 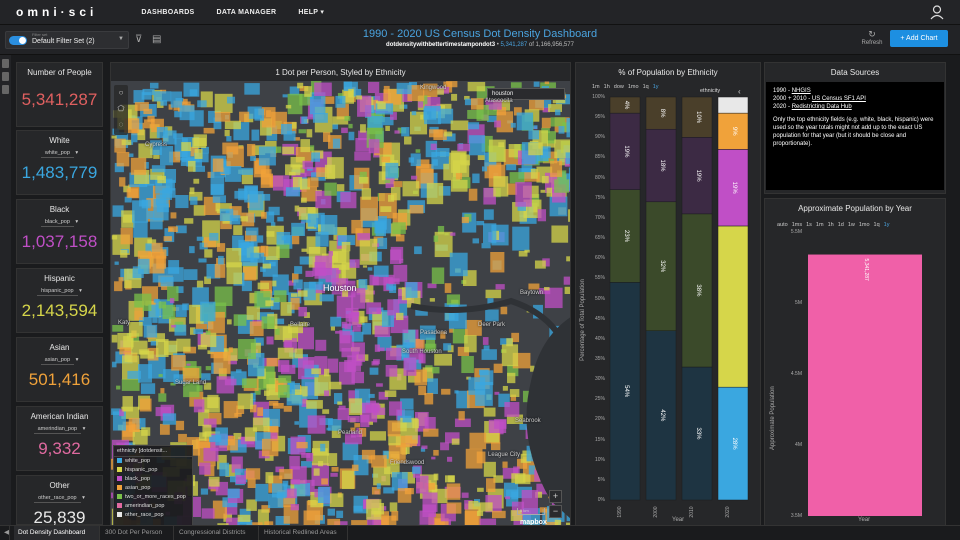 What do you see at coordinates (710, 91) in the screenshot?
I see `ethnicity-legend-toggle: ethnicity` at bounding box center [710, 91].